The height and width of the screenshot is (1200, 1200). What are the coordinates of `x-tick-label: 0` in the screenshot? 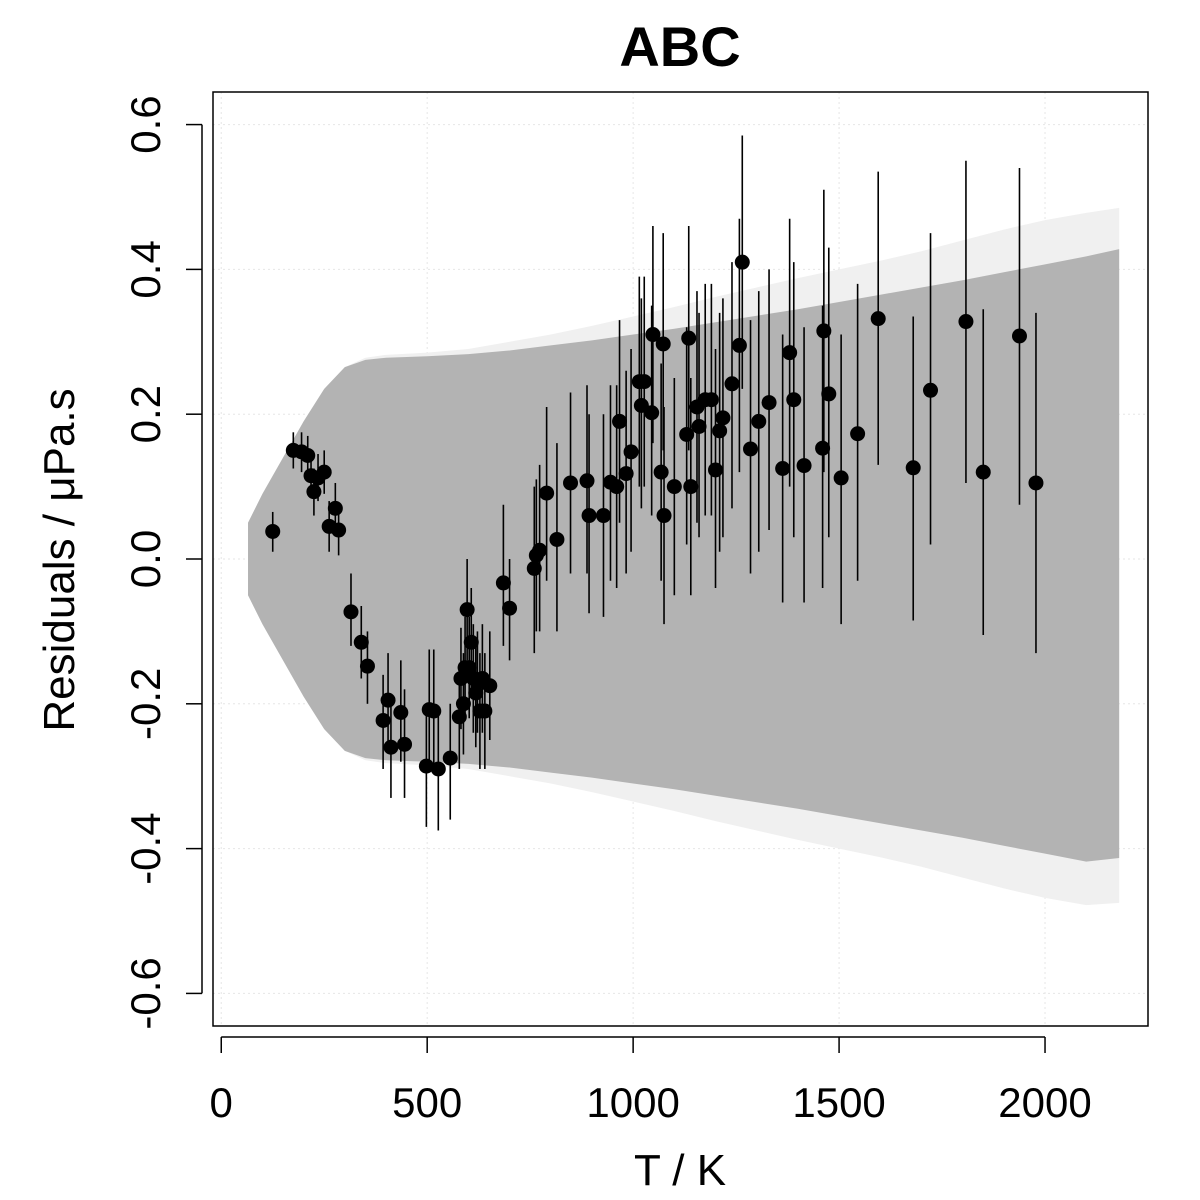 It's located at (221, 1102).